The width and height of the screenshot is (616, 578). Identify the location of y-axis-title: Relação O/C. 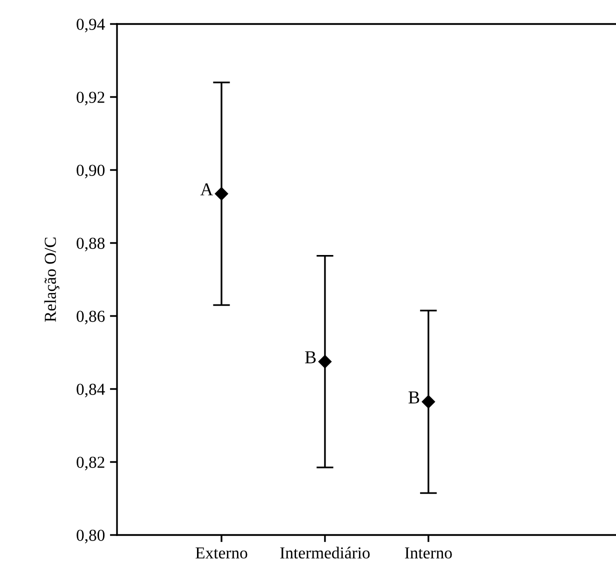
(52, 280).